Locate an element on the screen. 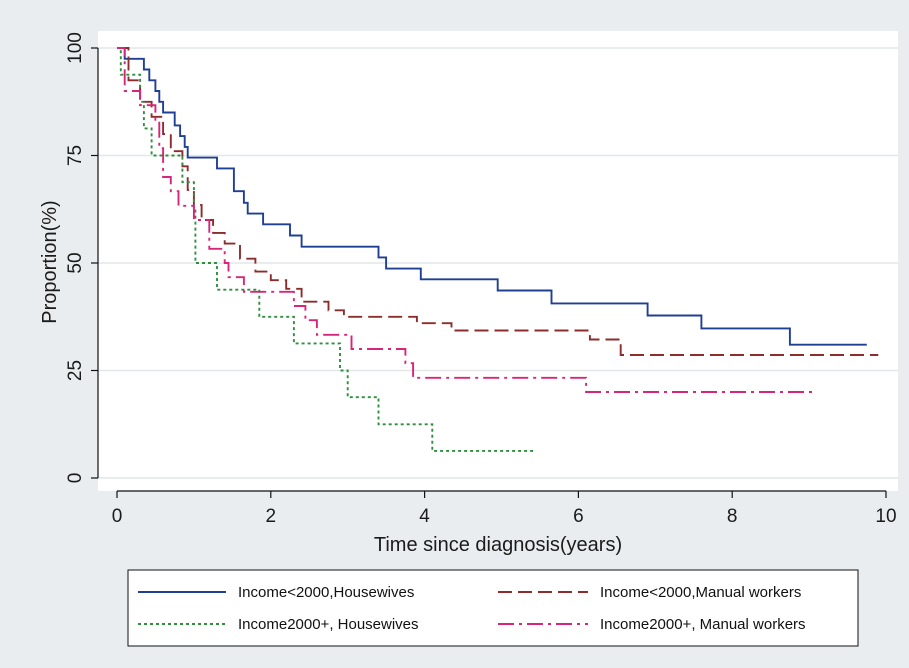  legend-label-3: Income2000+, Housewives is located at coordinates (328, 624).